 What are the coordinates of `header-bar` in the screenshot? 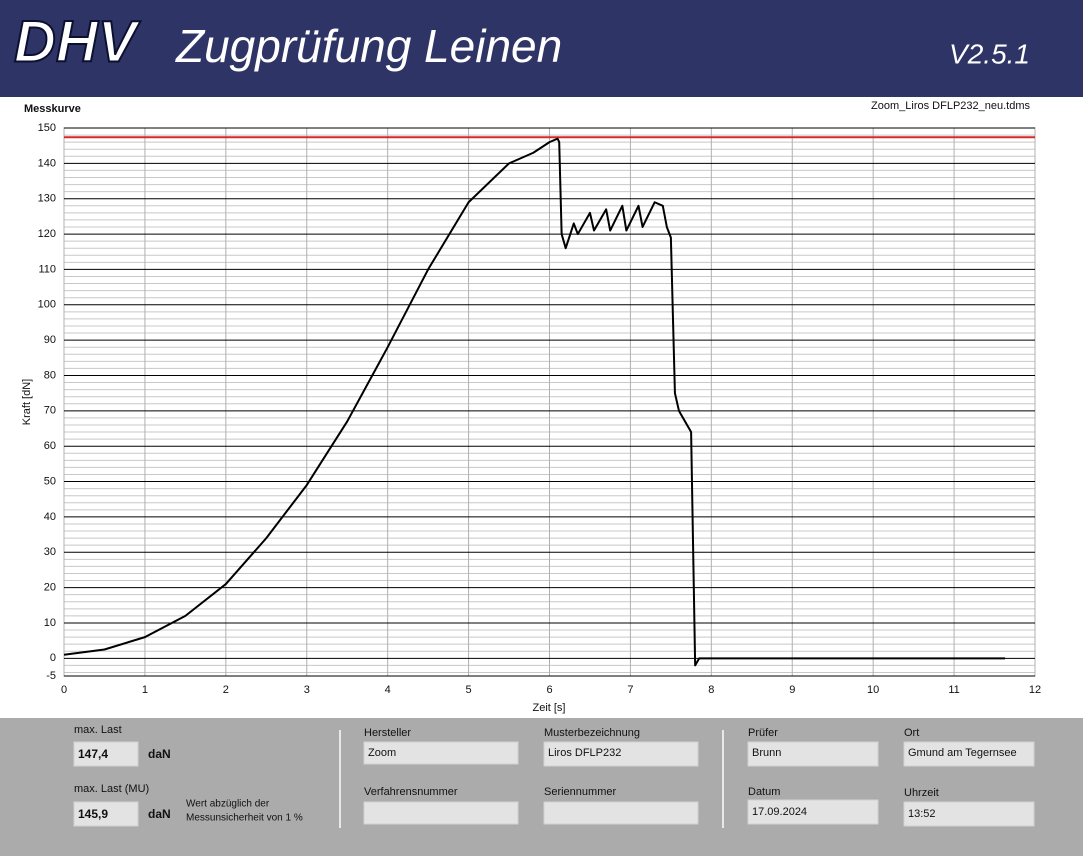 It's located at (541, 48).